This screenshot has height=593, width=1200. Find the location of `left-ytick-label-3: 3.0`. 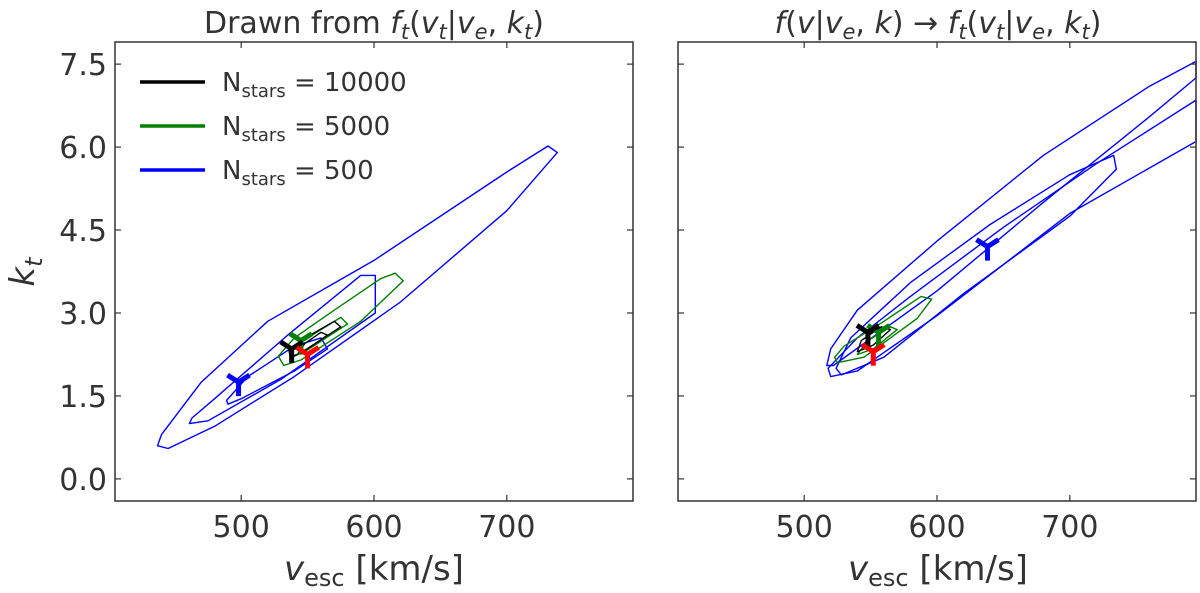

left-ytick-label-3: 3.0 is located at coordinates (83, 314).